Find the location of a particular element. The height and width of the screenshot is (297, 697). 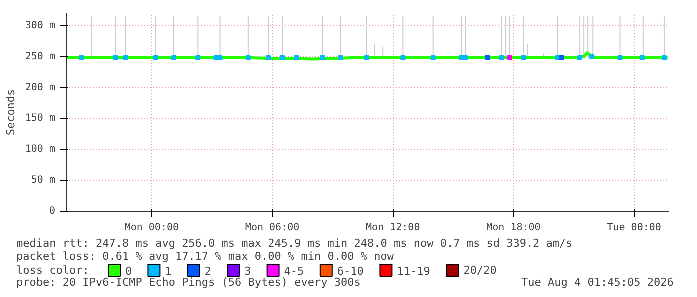

x-tick-label: Mon 18:00 is located at coordinates (513, 228).